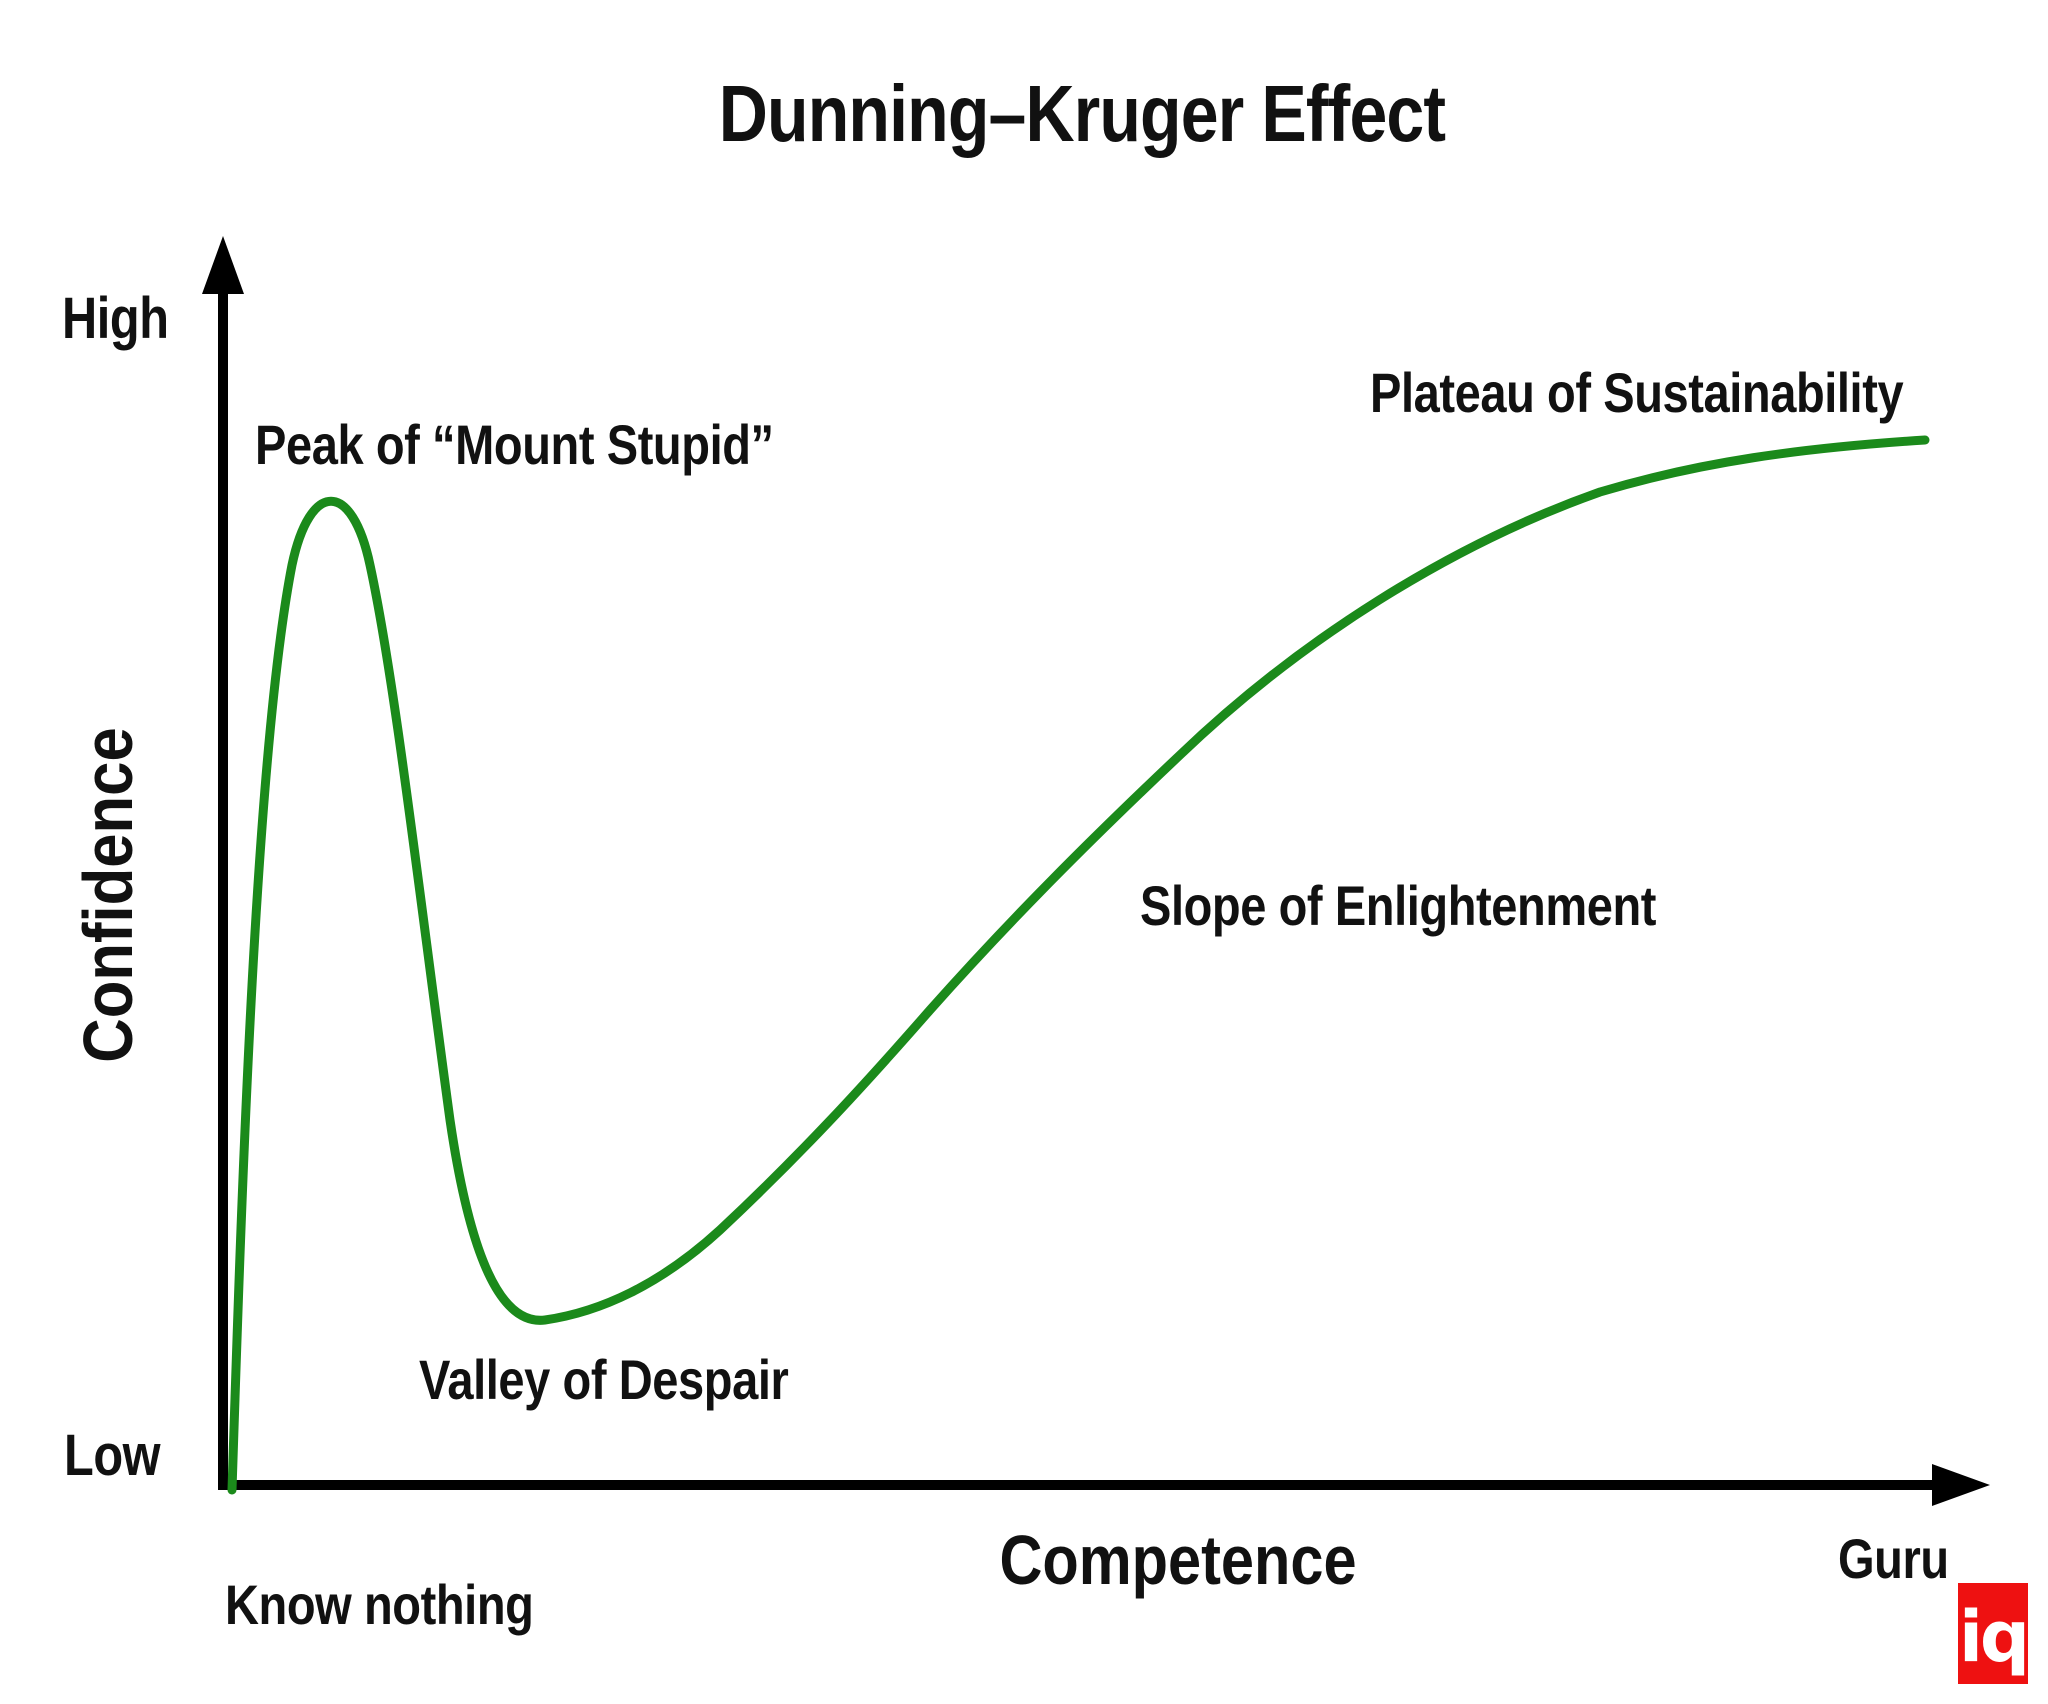  I want to click on y-axis-low-label: Low, so click(112, 1455).